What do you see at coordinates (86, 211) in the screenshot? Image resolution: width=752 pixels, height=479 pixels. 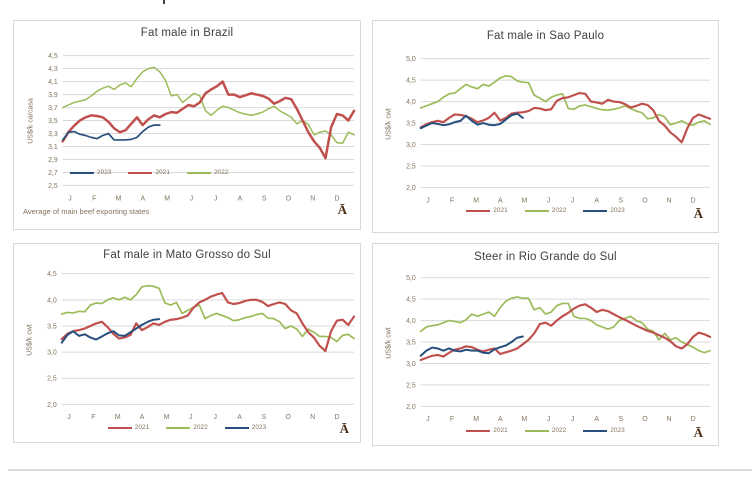 I see `chart-footnote: Average of main beef exporting states` at bounding box center [86, 211].